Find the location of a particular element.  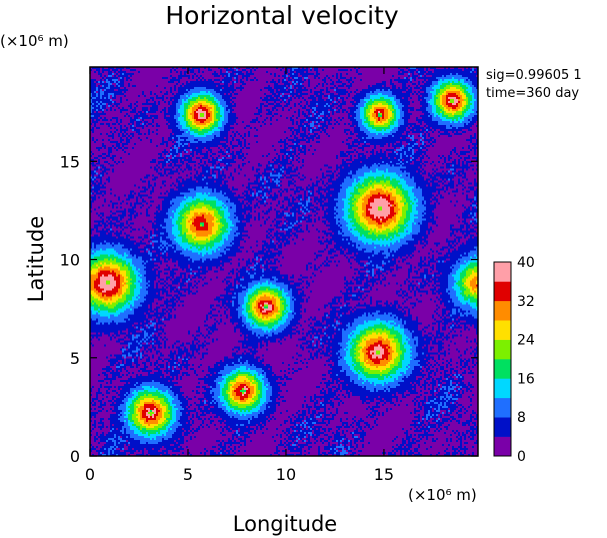

y-tick-label: 15 is located at coordinates (70, 161).